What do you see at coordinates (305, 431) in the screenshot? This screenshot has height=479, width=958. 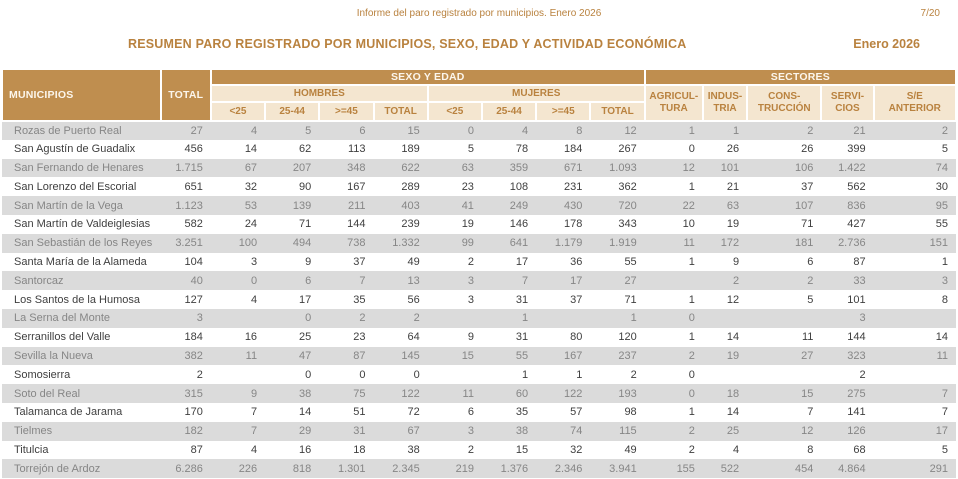 I see `value-cell: 29` at bounding box center [305, 431].